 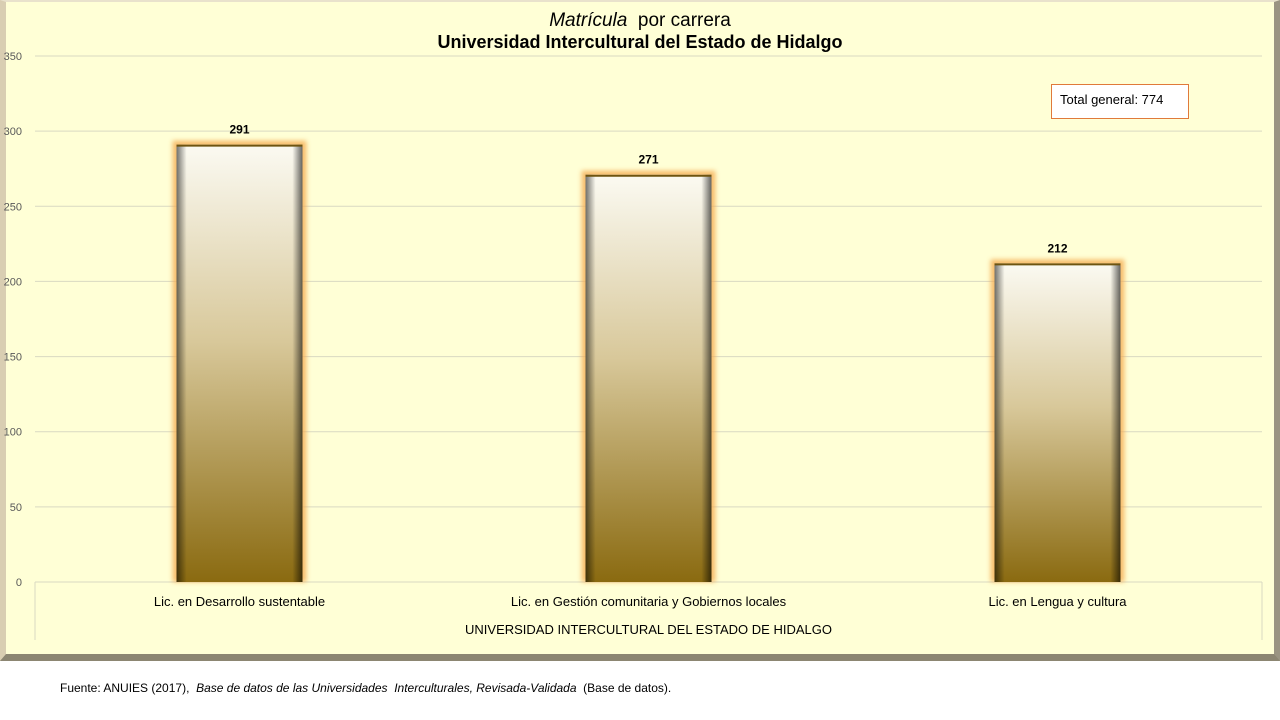 I want to click on data-label: 271, so click(x=648, y=160).